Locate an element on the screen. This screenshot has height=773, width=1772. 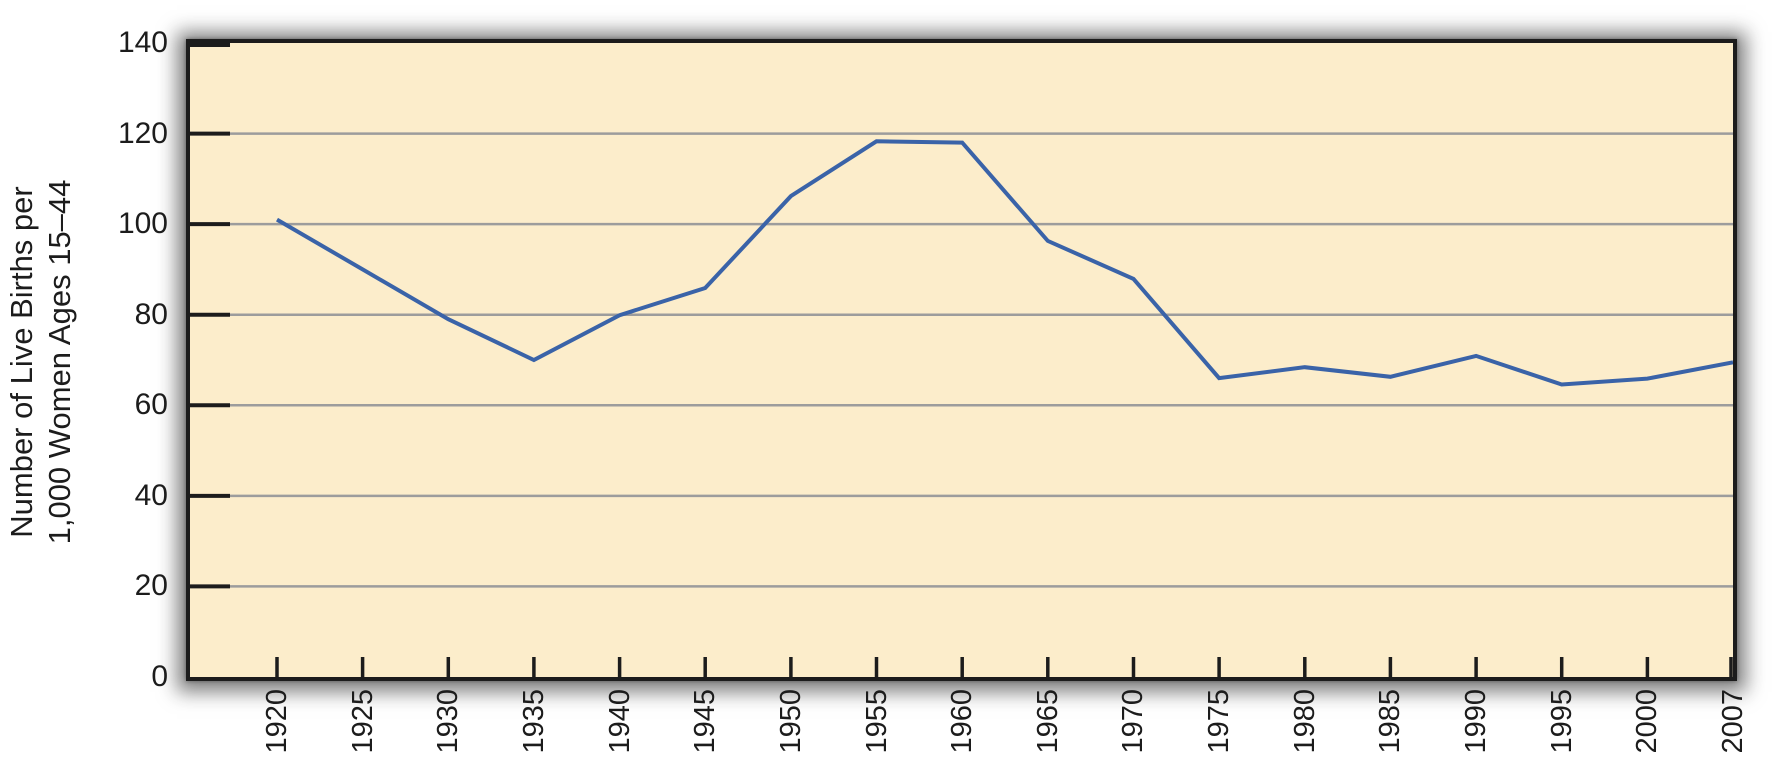
x-tick-label-1950: 1950 is located at coordinates (791, 721).